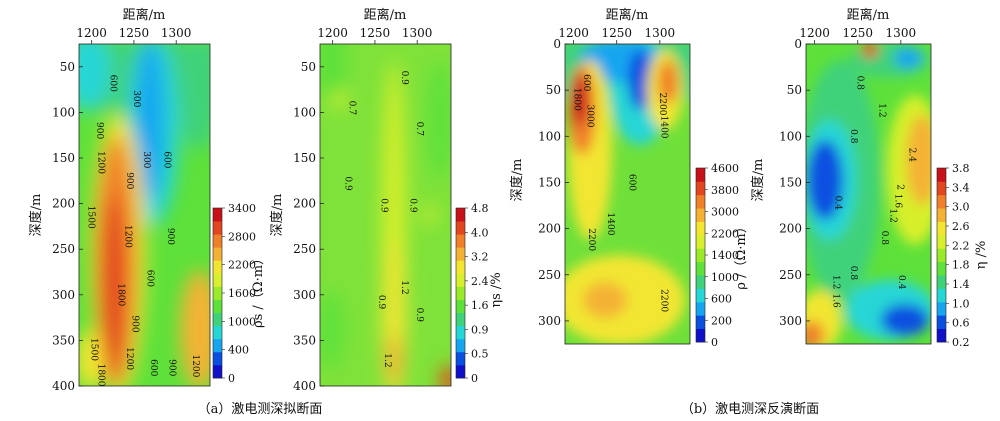 The height and width of the screenshot is (421, 1000). Describe the element at coordinates (750, 409) in the screenshot. I see `caption-b: （b）激电测深反演断面` at that location.